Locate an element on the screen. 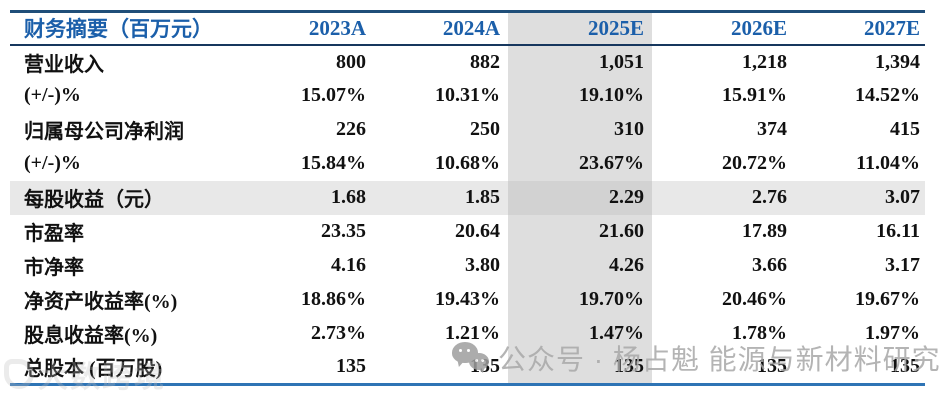  row-label: 市盈率 is located at coordinates (54, 234).